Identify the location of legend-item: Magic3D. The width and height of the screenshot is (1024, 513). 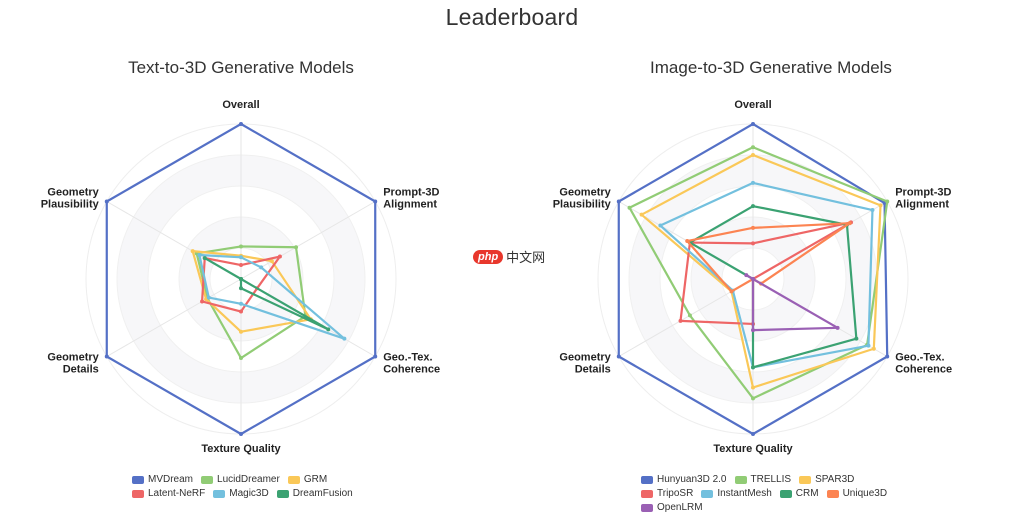
(241, 493).